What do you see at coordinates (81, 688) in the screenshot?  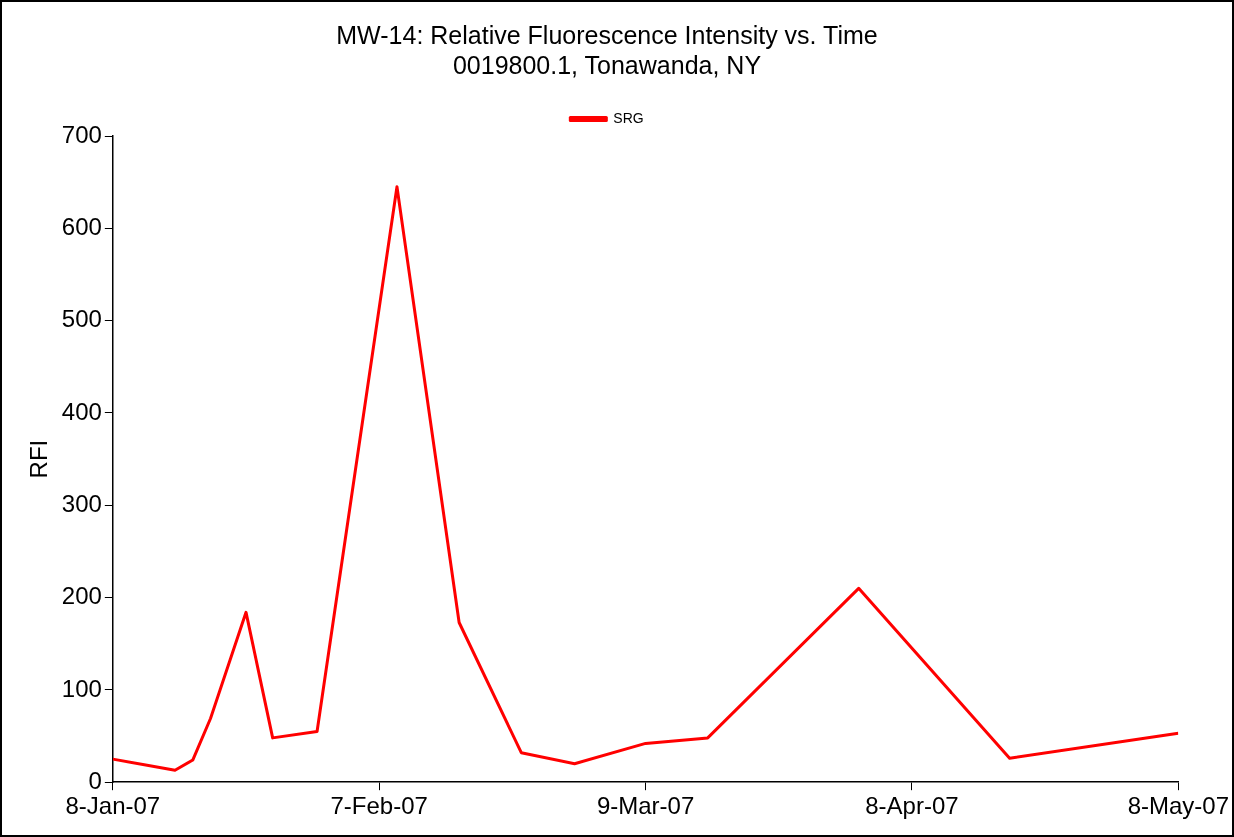 I see `y-tick-label: 100` at bounding box center [81, 688].